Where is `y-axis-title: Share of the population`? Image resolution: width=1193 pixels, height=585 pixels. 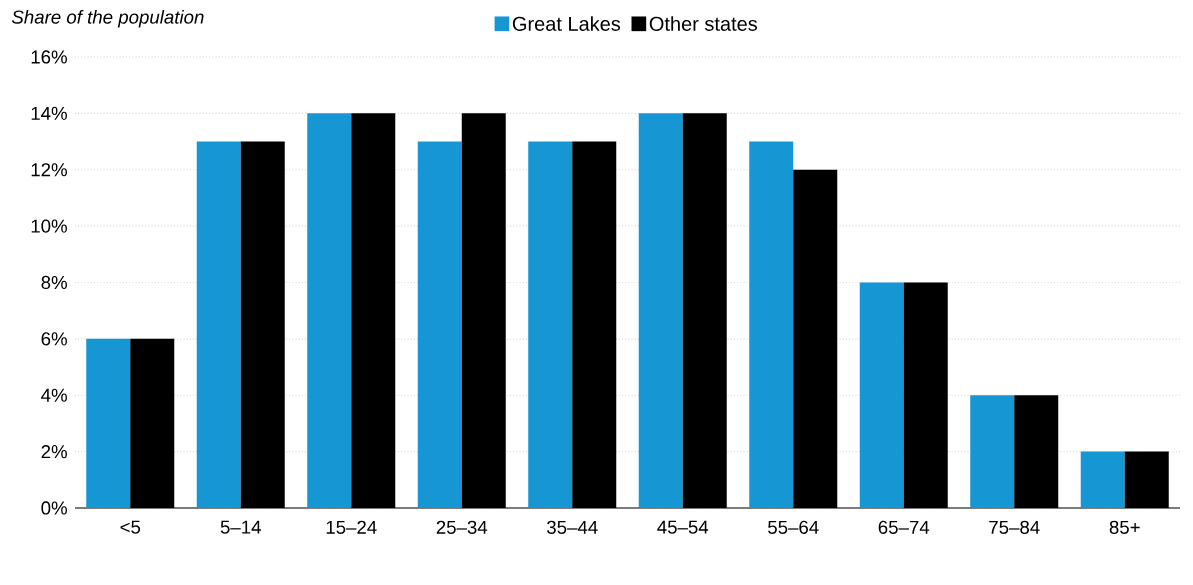 y-axis-title: Share of the population is located at coordinates (107, 19).